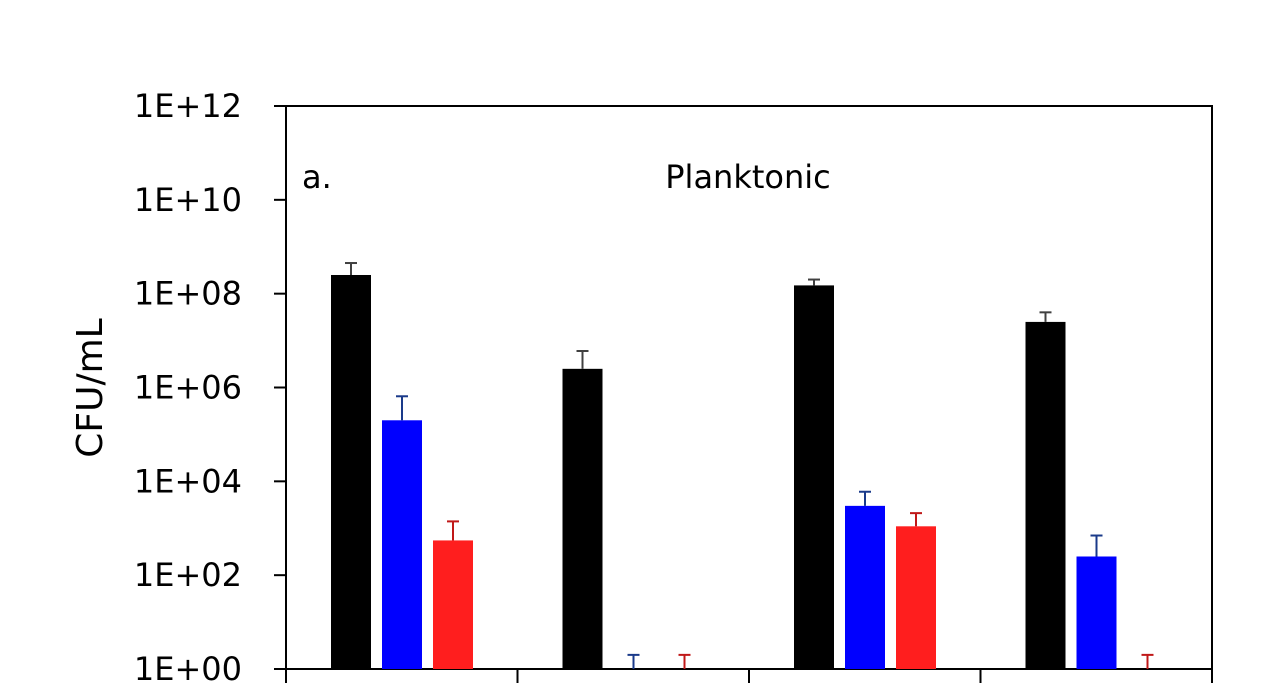 Image resolution: width=1278 pixels, height=696 pixels. I want to click on y-tick-label: 1E+10, so click(188, 200).